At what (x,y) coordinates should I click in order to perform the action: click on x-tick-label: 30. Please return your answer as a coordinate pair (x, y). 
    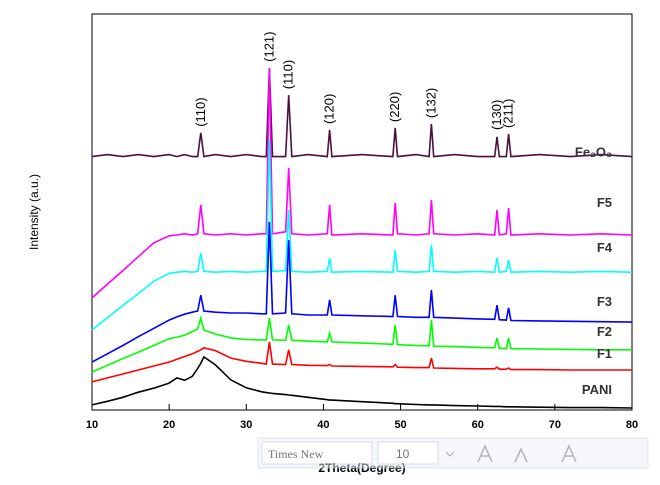
    Looking at the image, I should click on (246, 425).